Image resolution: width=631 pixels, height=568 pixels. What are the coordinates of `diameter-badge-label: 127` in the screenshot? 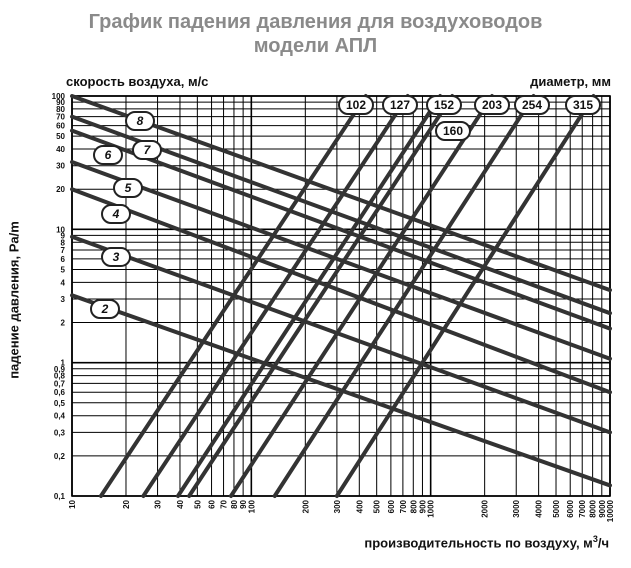 It's located at (400, 105).